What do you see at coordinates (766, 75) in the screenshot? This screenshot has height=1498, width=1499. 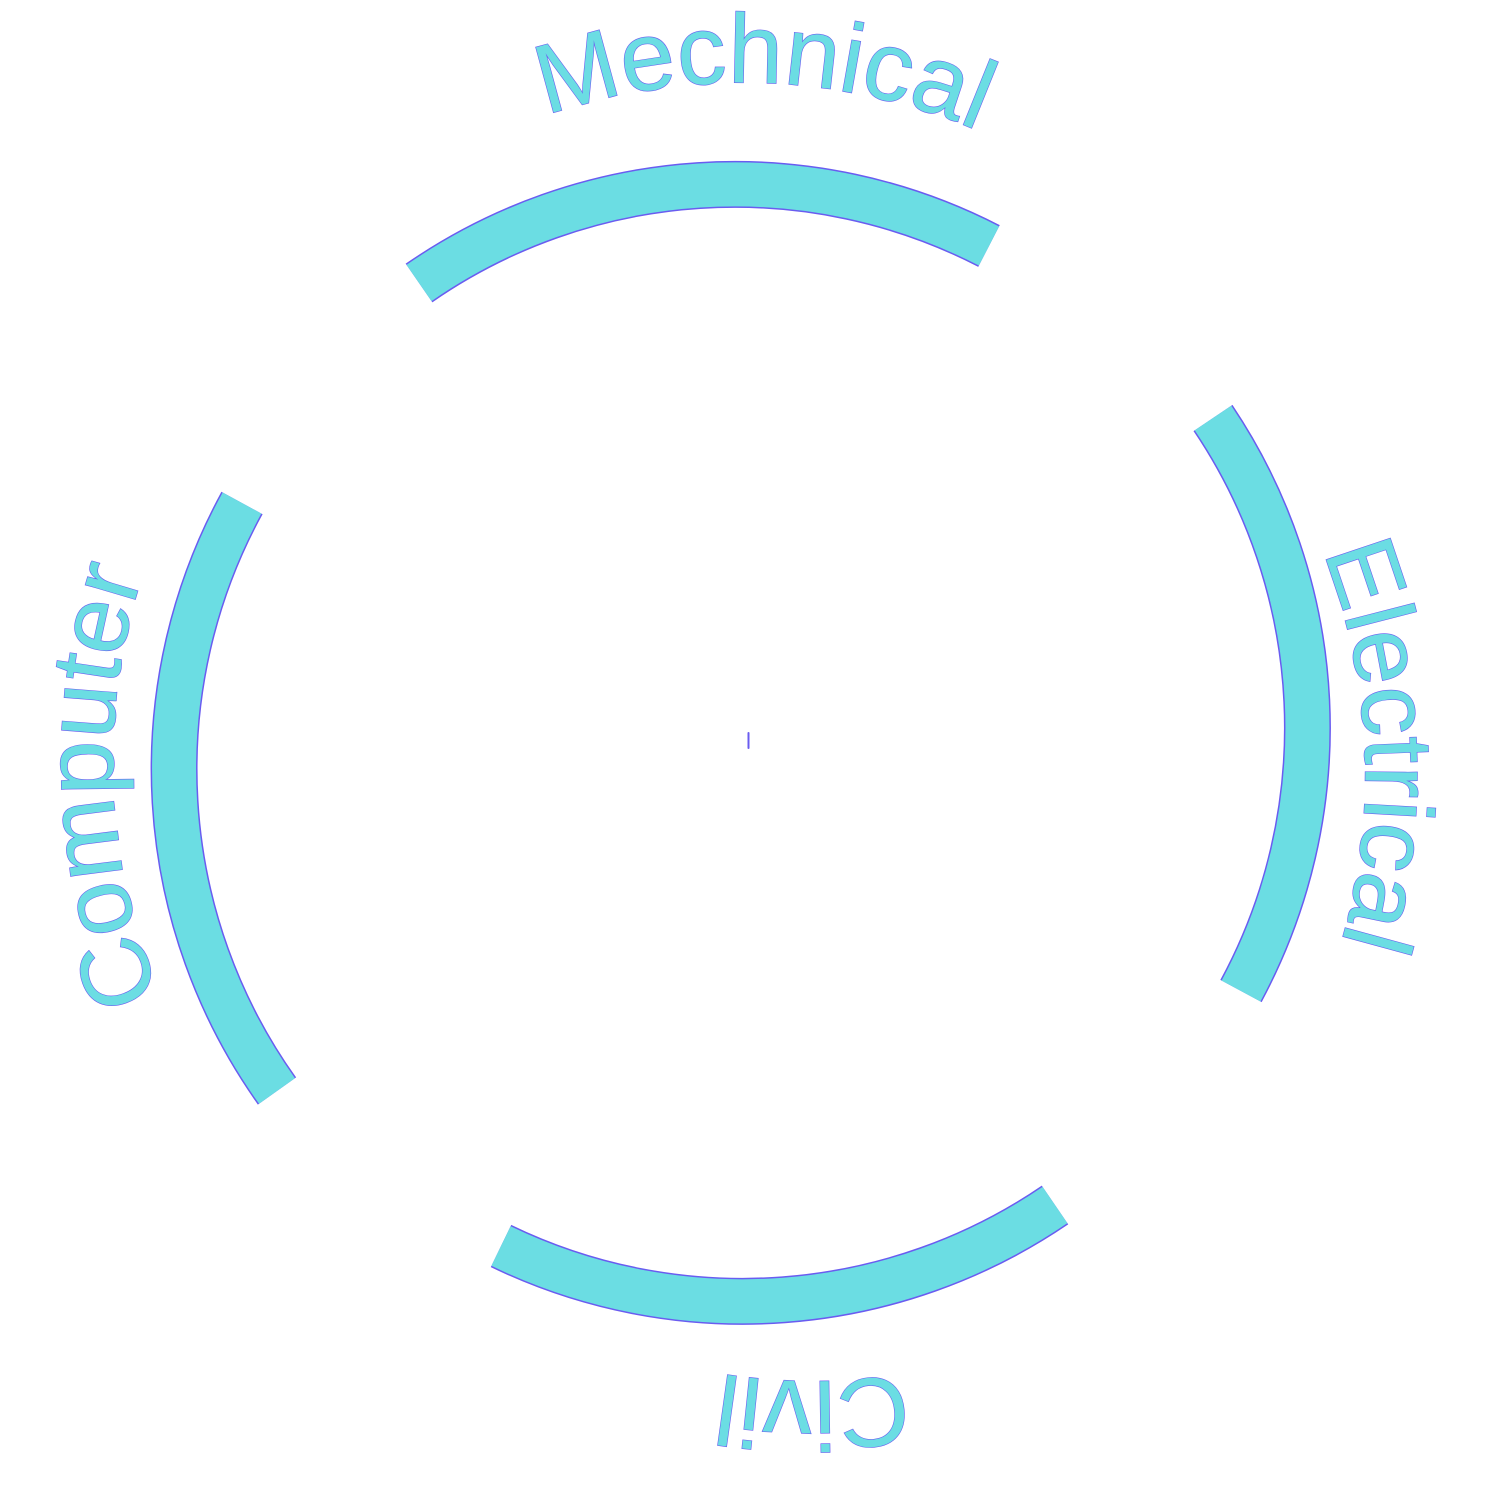 I see `mechanical-label: Mechnical` at bounding box center [766, 75].